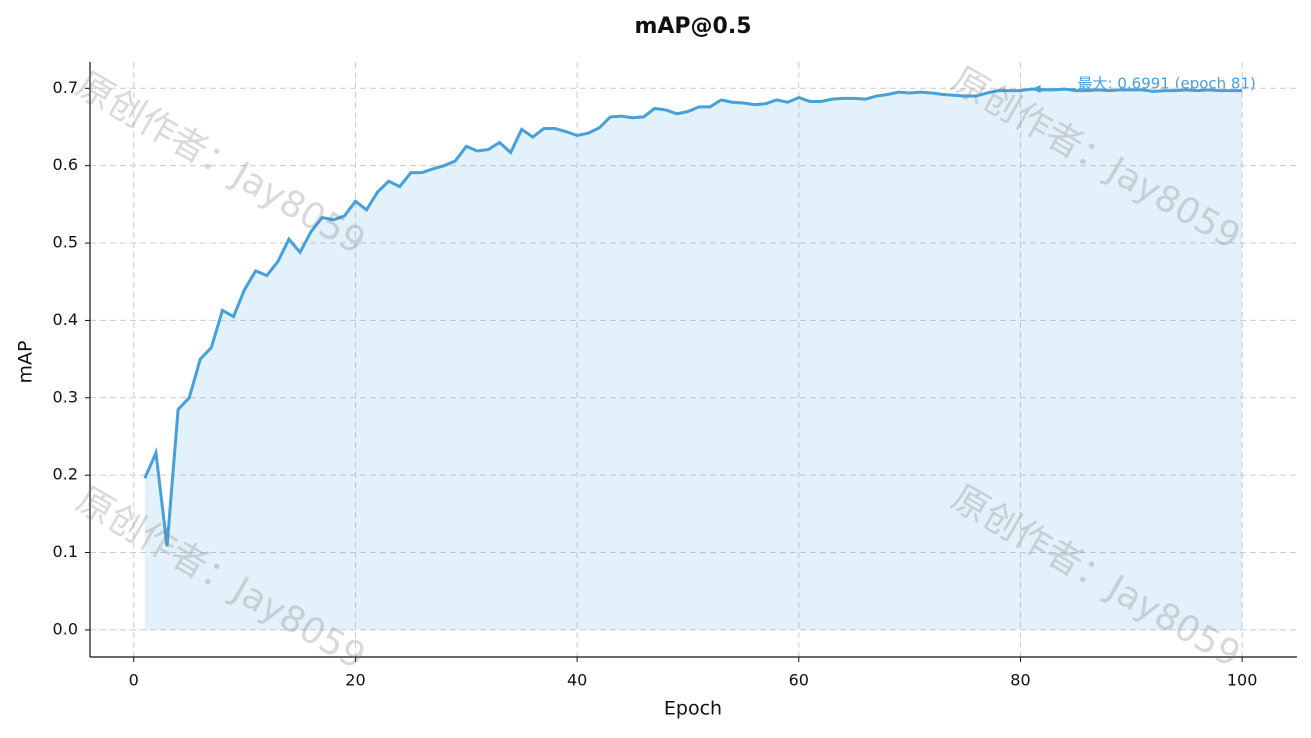  Describe the element at coordinates (65, 551) in the screenshot. I see `y-tick-label: 0.1` at that location.